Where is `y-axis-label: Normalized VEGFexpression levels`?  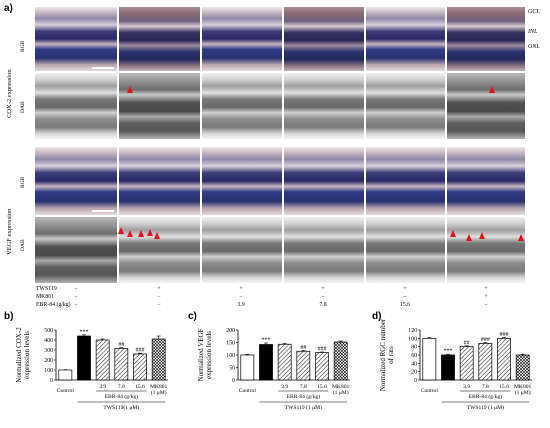
y-axis-label: Normalized VEGFexpression levels is located at coordinates (205, 354).